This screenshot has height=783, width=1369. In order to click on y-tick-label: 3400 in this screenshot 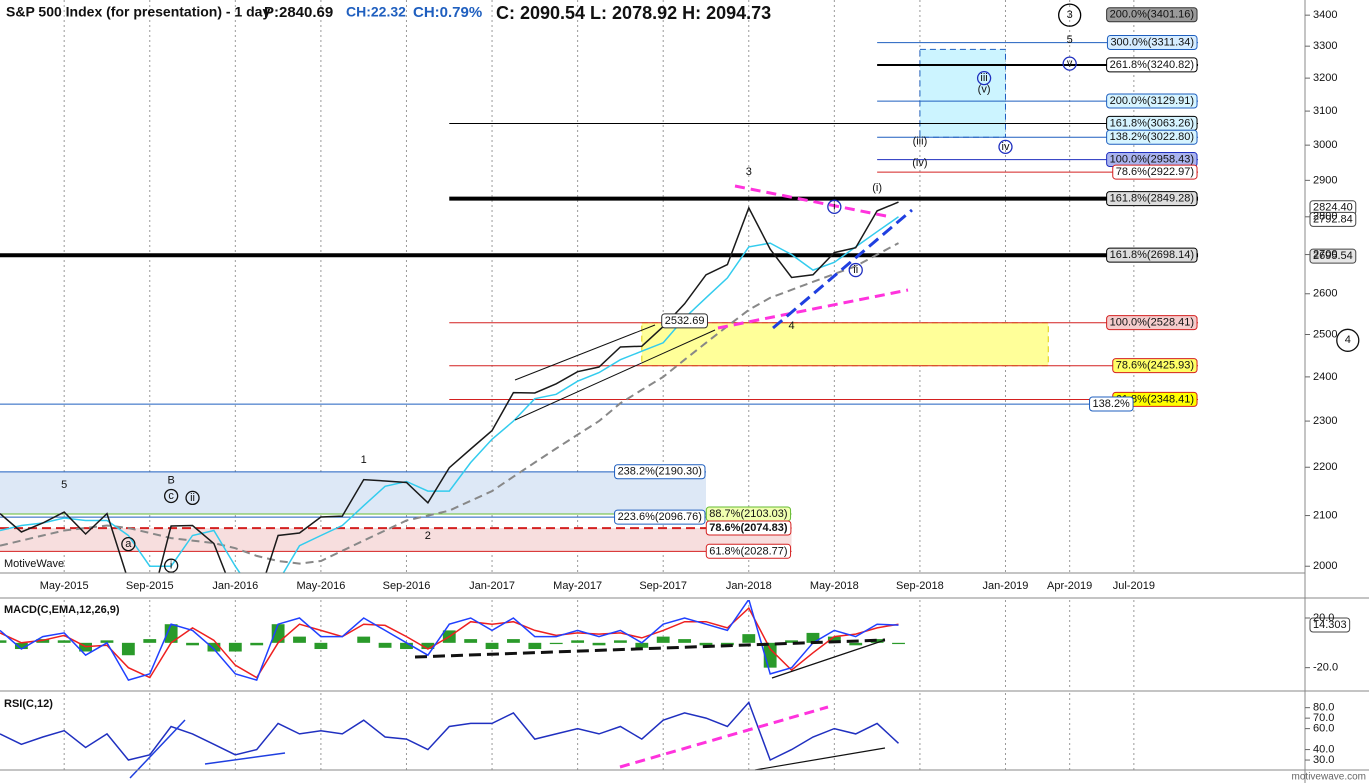, I will do `click(1325, 15)`.